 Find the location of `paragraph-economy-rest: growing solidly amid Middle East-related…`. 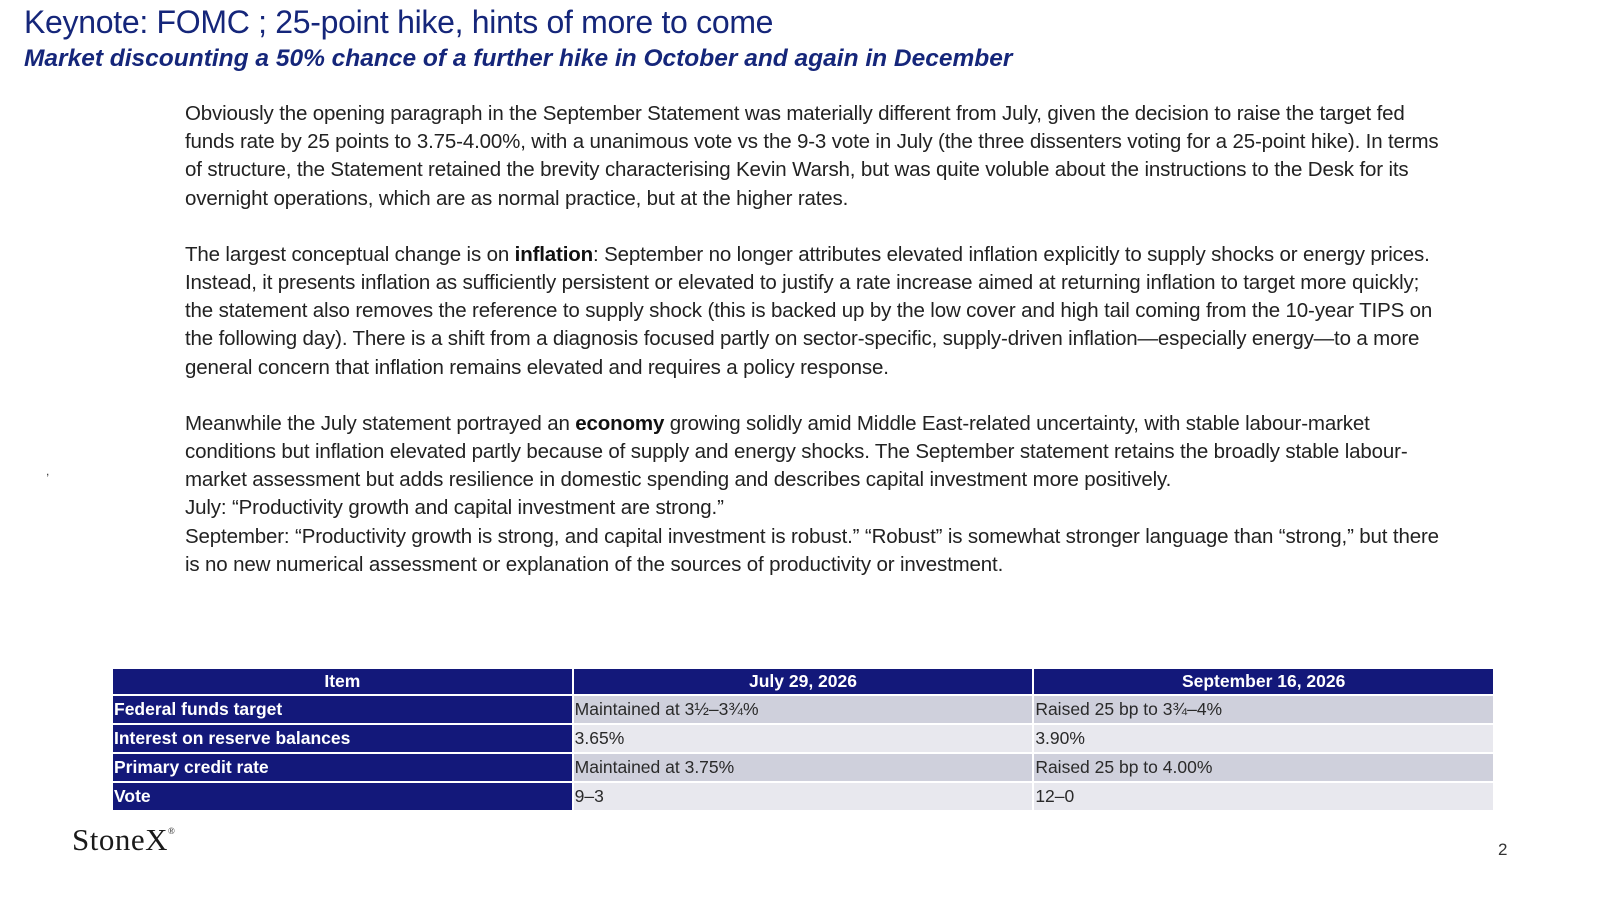

paragraph-economy-rest: growing solidly amid Middle East-related… is located at coordinates (796, 451).